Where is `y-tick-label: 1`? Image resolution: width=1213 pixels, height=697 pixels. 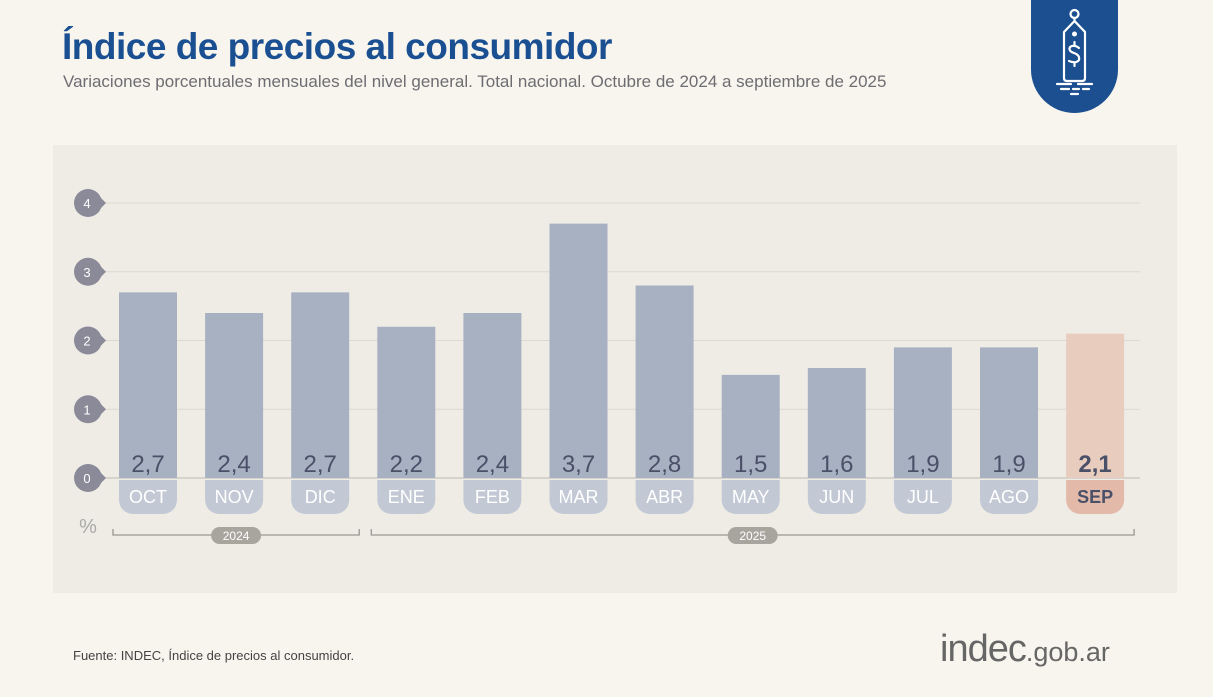
y-tick-label: 1 is located at coordinates (86, 409).